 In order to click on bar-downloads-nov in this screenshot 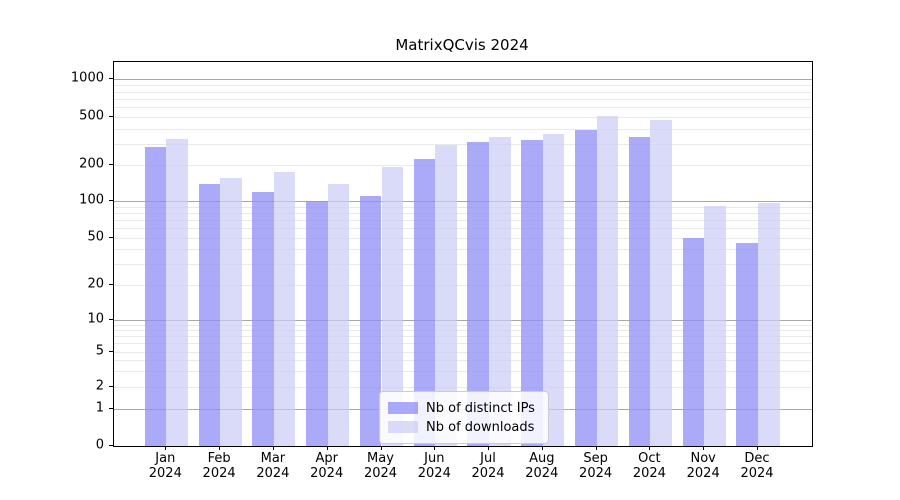, I will do `click(715, 325)`.